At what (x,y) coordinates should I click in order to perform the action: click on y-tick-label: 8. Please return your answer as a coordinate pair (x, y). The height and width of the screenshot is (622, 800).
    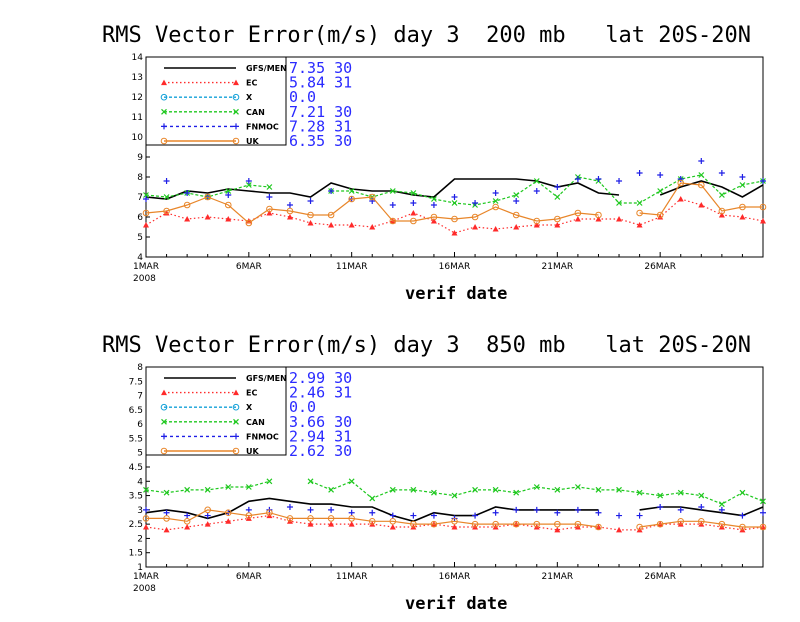
    Looking at the image, I should click on (140, 368).